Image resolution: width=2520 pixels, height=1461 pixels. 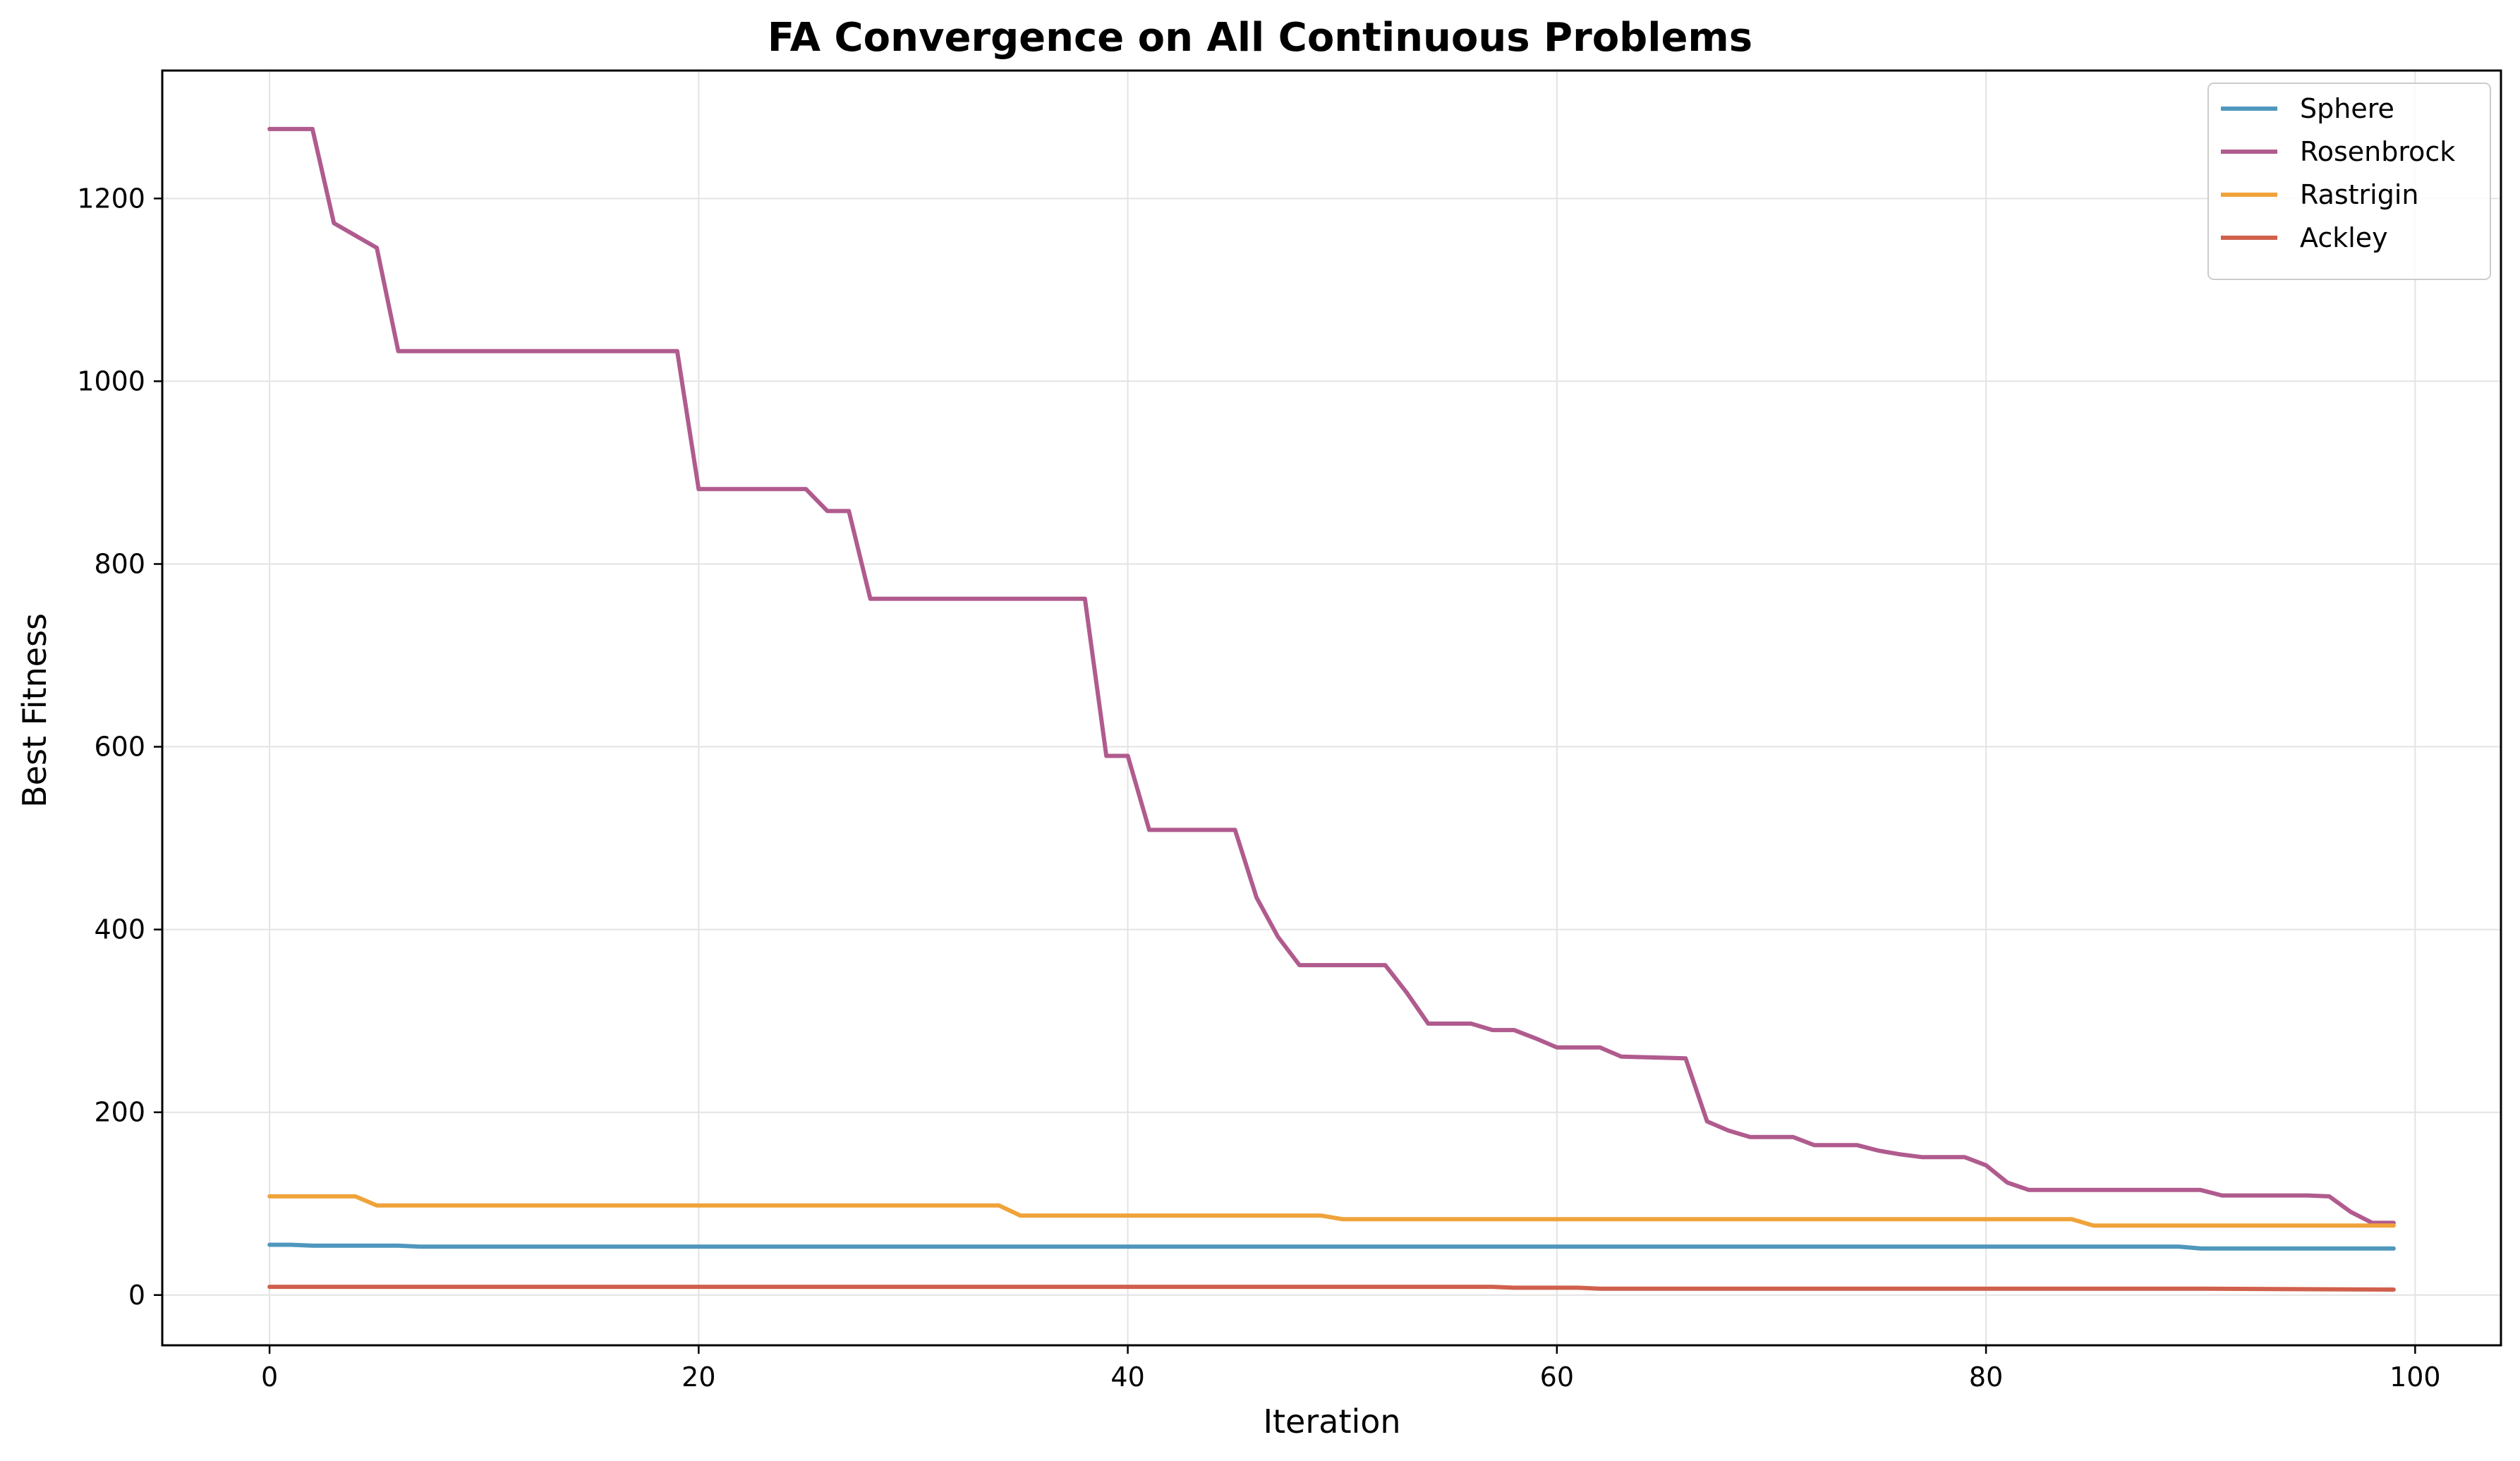 I want to click on y-tick-label: 1000, so click(x=111, y=381).